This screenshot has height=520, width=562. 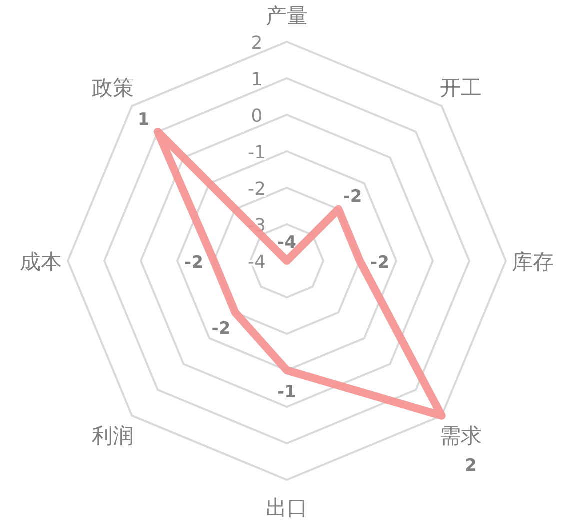 I want to click on spoke-label: 成本, so click(x=41, y=262).